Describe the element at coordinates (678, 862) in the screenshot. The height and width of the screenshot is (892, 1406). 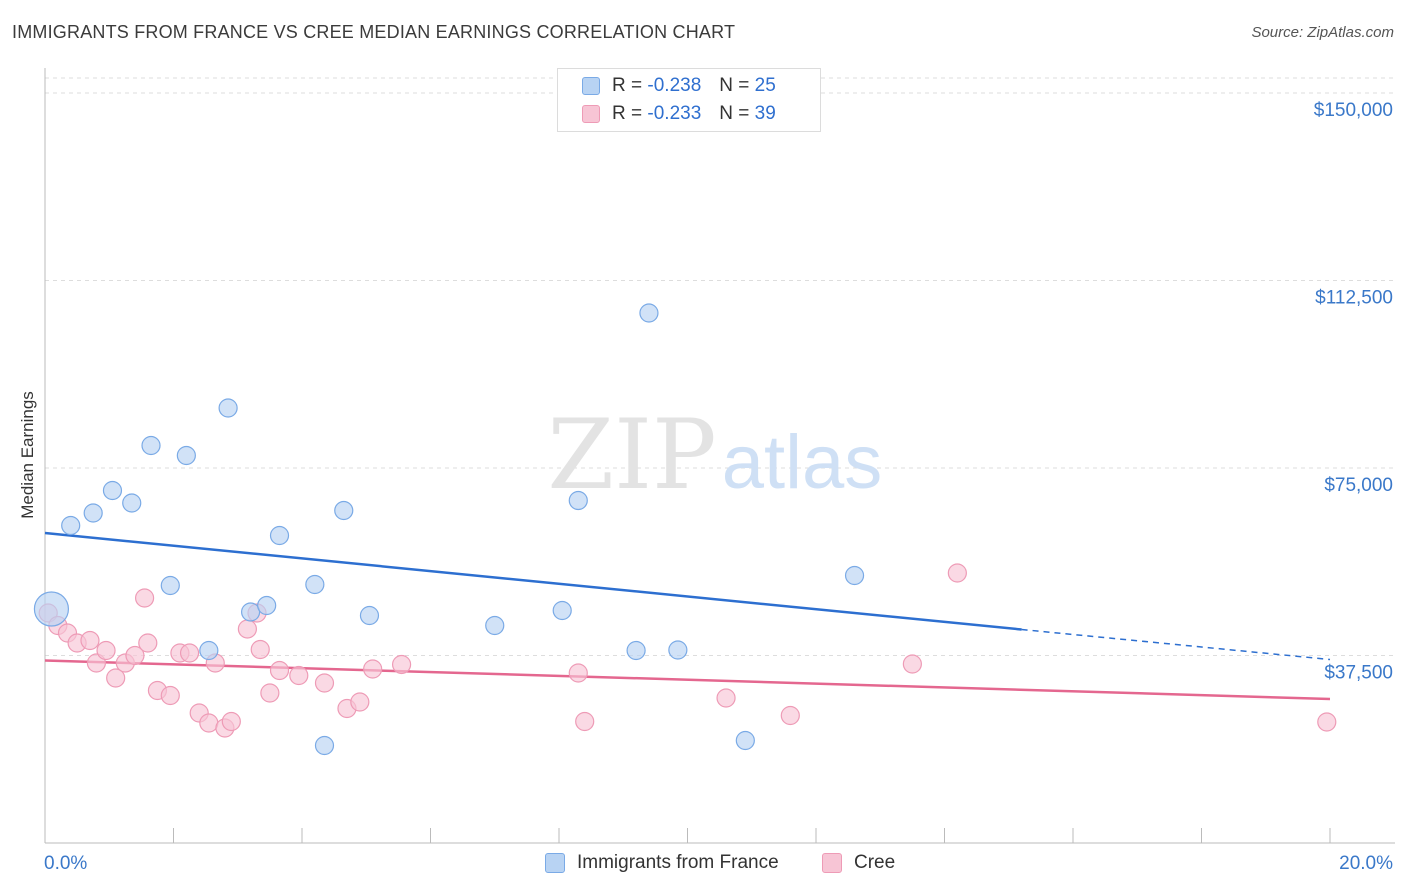
I see `bottom-legend-label-blue: Immigrants from France` at that location.